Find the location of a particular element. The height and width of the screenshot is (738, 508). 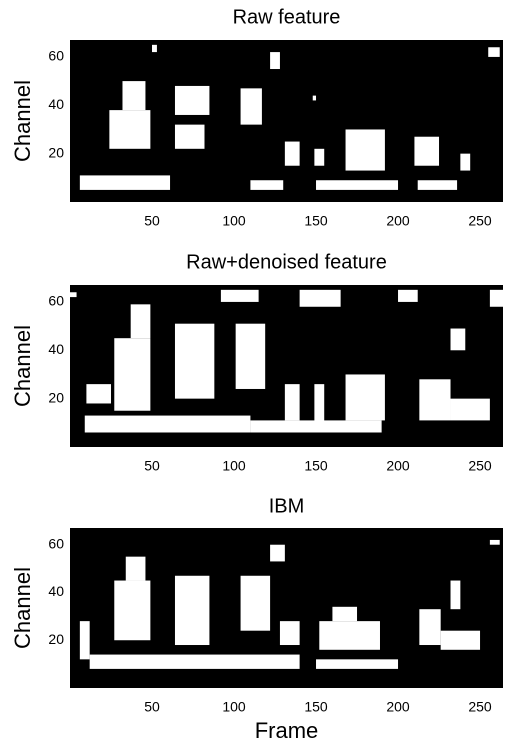

panel-title: IBM is located at coordinates (287, 506).